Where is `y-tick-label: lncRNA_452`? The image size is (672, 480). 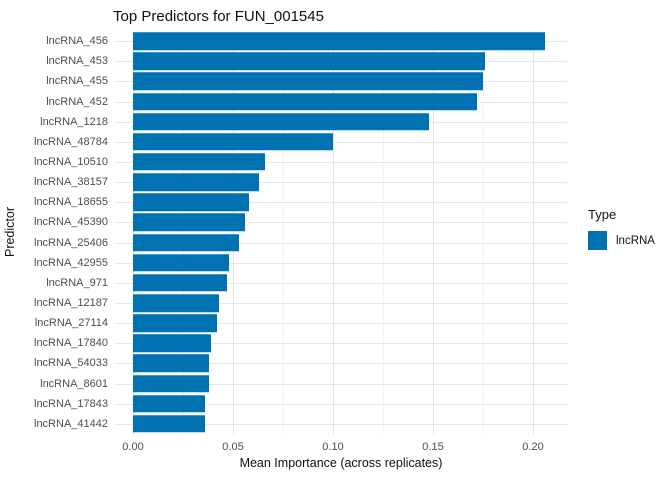
y-tick-label: lncRNA_452 is located at coordinates (77, 101).